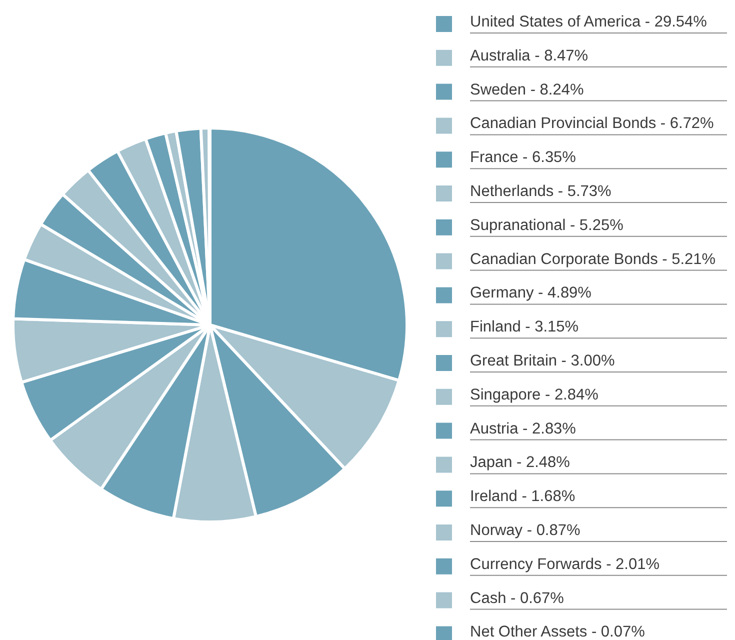 The height and width of the screenshot is (640, 735). I want to click on legend-label: Germany - 4.89%, so click(531, 293).